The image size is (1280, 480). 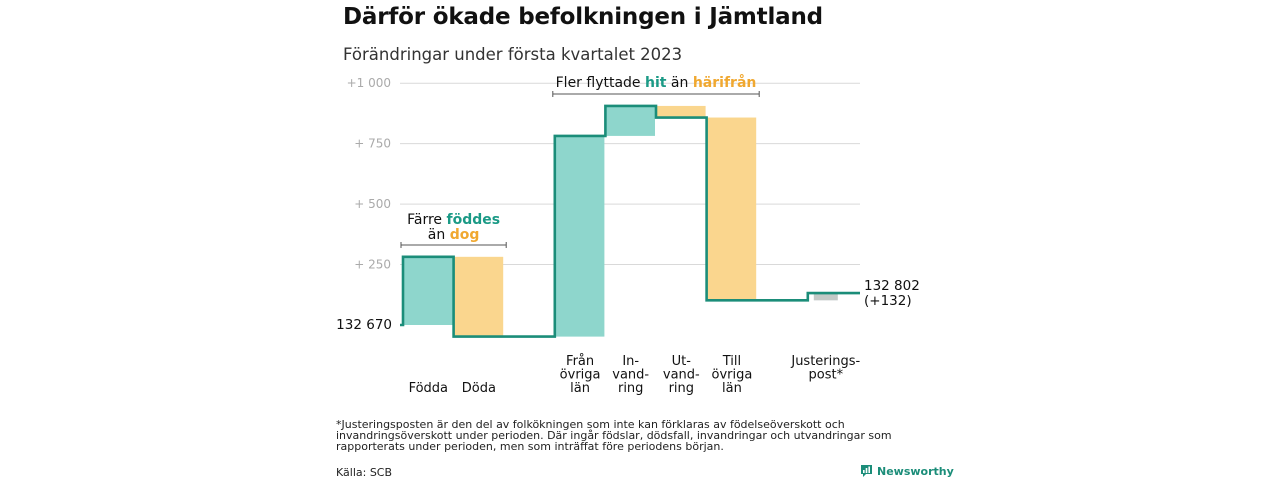 I want to click on y-tick-label-3: + 250, so click(x=372, y=265).